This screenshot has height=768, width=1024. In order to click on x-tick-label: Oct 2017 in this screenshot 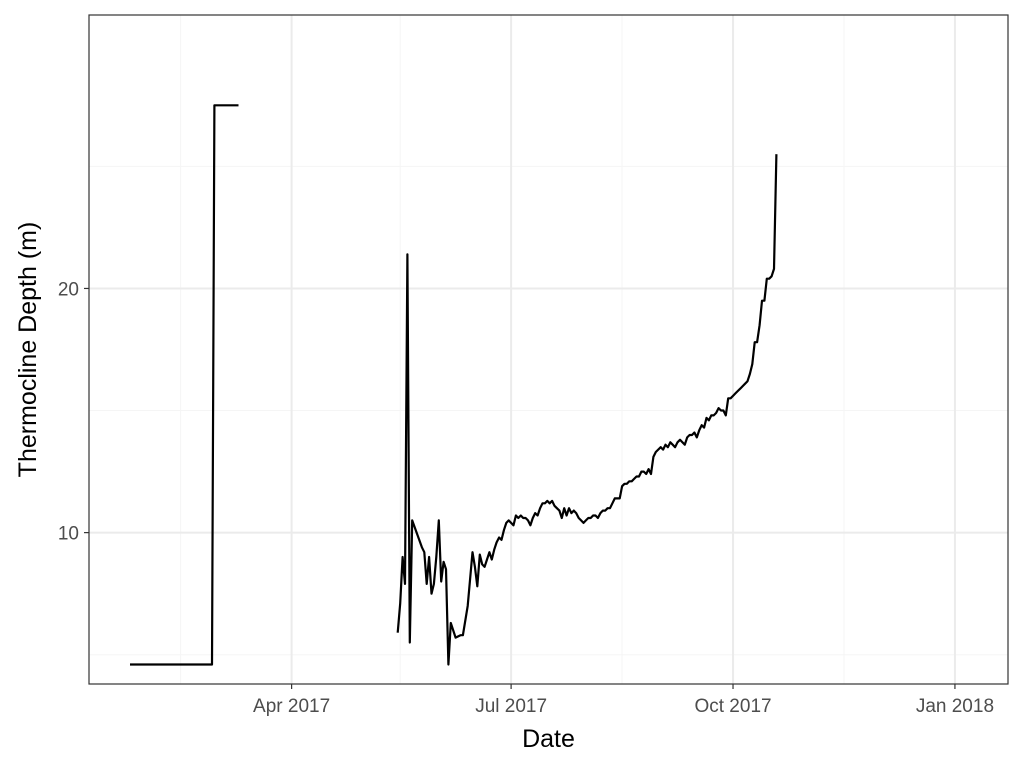, I will do `click(732, 706)`.